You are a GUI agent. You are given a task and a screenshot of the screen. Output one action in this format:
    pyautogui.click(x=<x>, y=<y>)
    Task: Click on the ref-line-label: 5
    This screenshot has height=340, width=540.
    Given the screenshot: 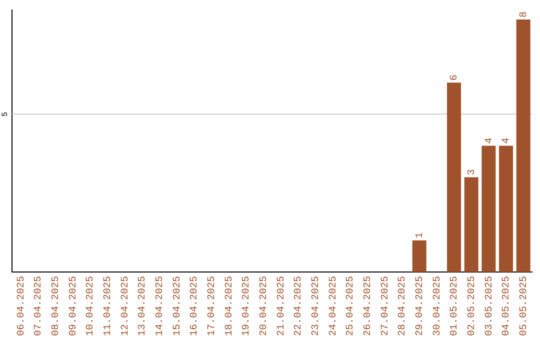 What is the action you would take?
    pyautogui.click(x=5, y=114)
    